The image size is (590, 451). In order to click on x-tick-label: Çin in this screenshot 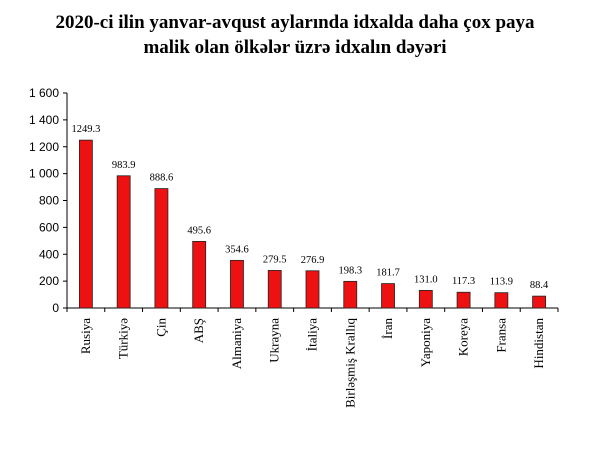, I will do `click(160, 327)`.